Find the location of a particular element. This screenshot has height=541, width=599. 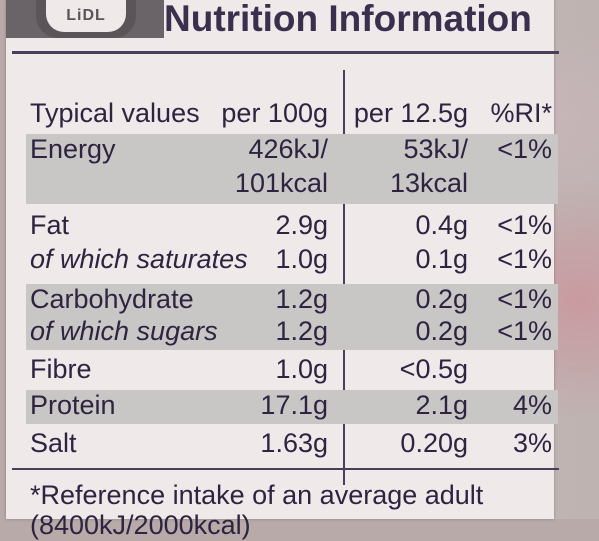

row-per-serving: <0.5g is located at coordinates (433, 369).